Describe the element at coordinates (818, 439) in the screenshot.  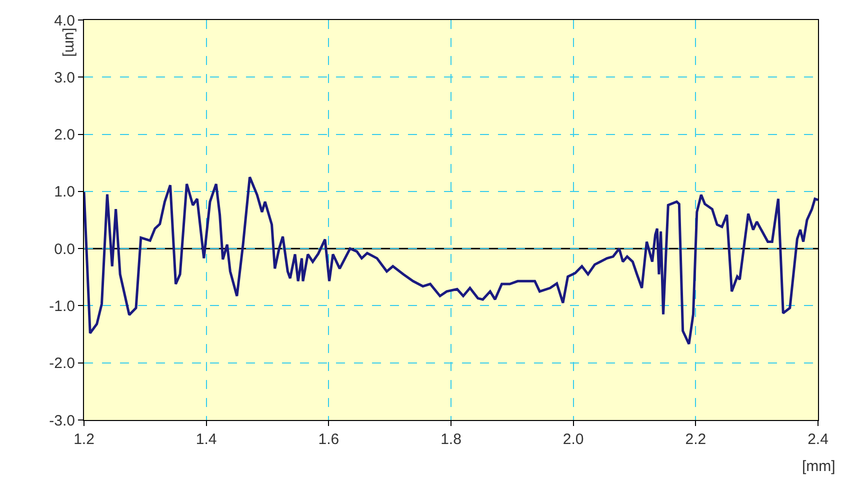
I see `x-tick-label: 2.4` at that location.